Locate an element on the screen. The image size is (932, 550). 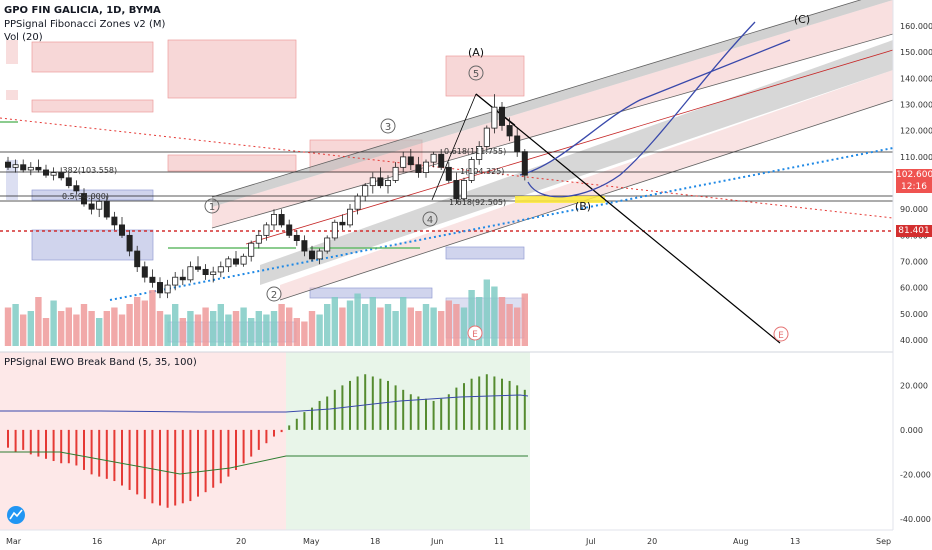
ewo-band-line is located at coordinates (264, 463).